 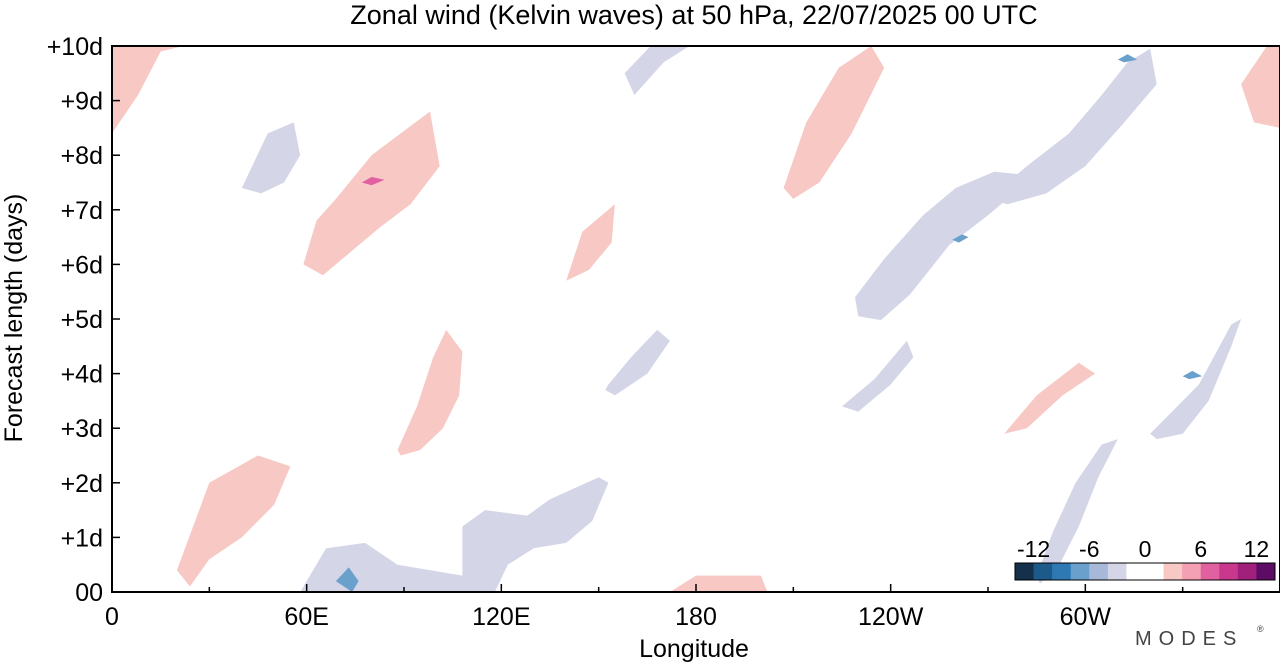 I want to click on region-easterly-north-dateline, so click(x=657, y=71).